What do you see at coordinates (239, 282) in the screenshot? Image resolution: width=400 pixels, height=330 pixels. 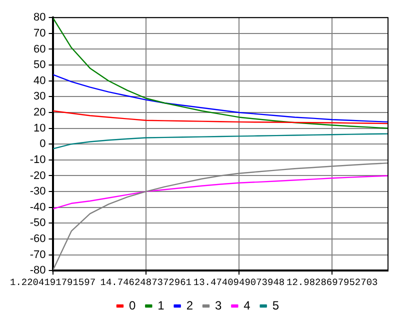 I see `x-tick-label: 13.4740949073948` at bounding box center [239, 282].